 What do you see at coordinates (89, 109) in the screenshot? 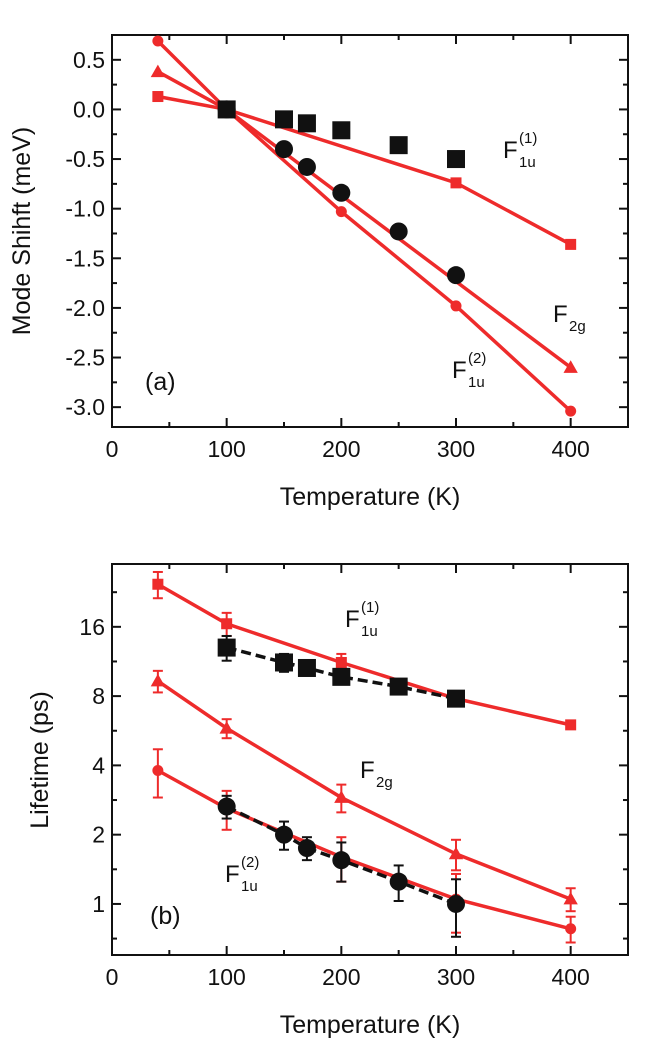
I see `ytick-label: 0.0` at bounding box center [89, 109].